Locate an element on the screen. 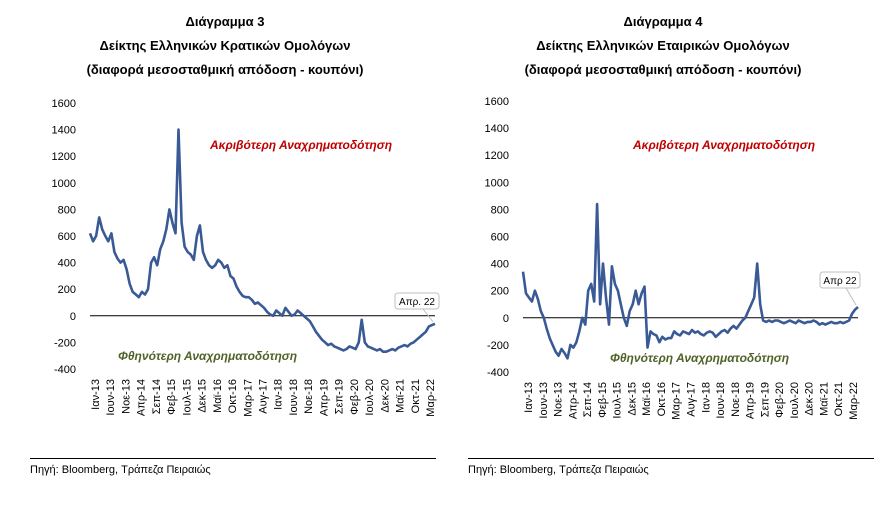  chart-subtitle: Δείκτης Ελληνικών Εταιρικών Ομολόγων is located at coordinates (663, 45).